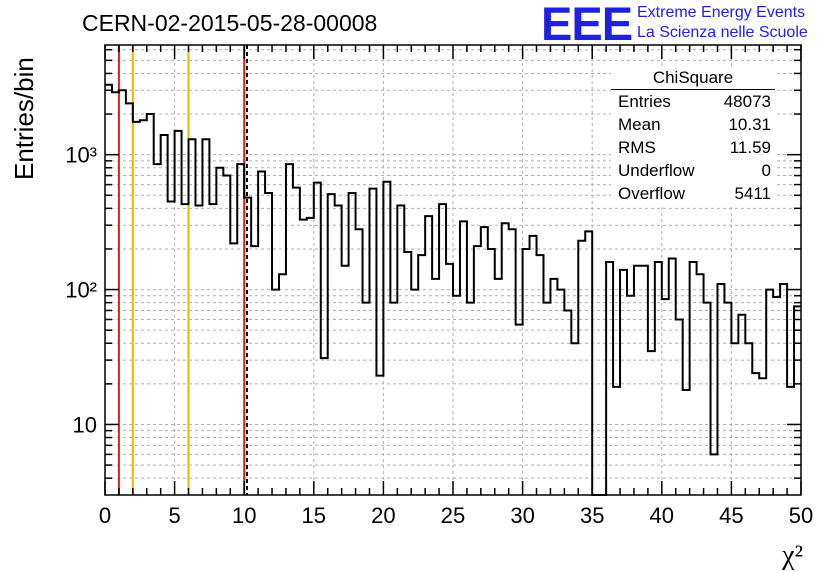  I want to click on x-axis-label: χ², so click(792, 555).